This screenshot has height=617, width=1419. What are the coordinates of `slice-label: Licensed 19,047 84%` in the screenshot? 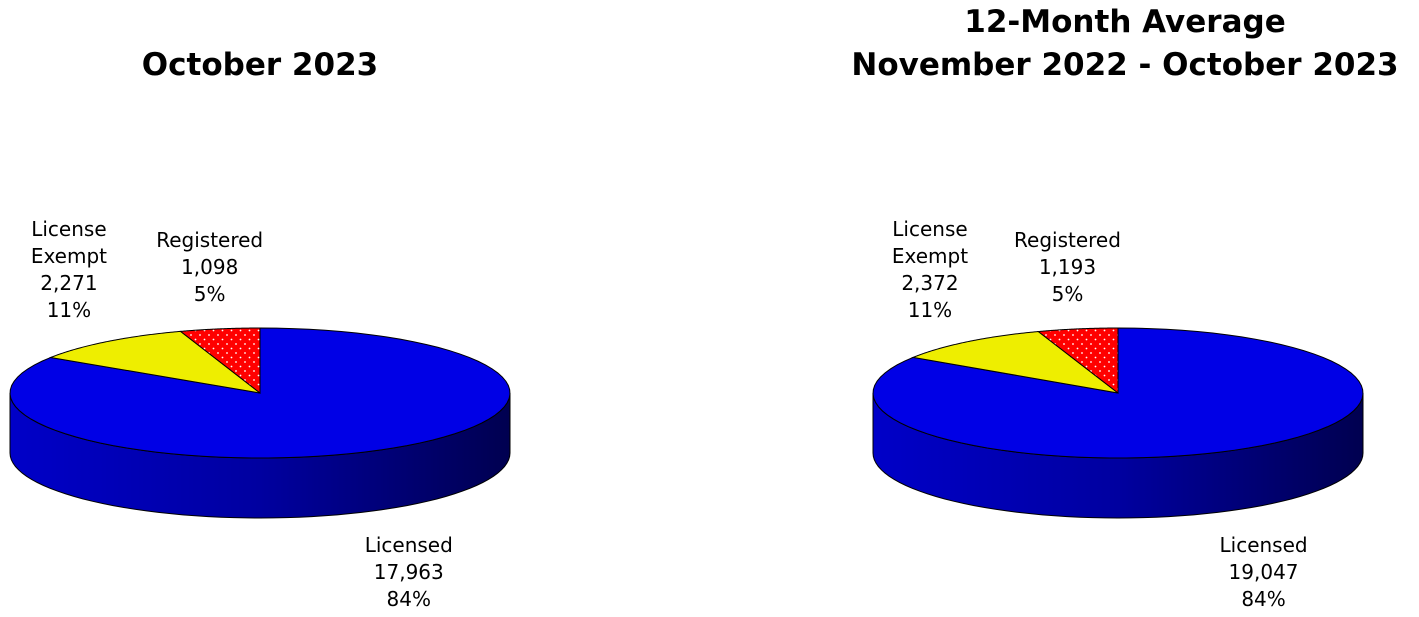 It's located at (1263, 572).